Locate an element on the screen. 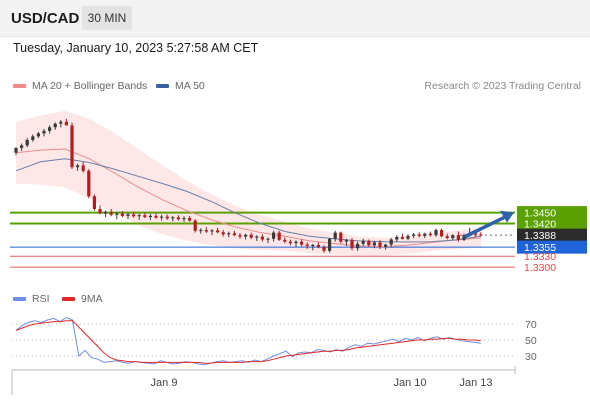 This screenshot has width=590, height=400. x-tick-label-jan-9: Jan 9 is located at coordinates (164, 383).